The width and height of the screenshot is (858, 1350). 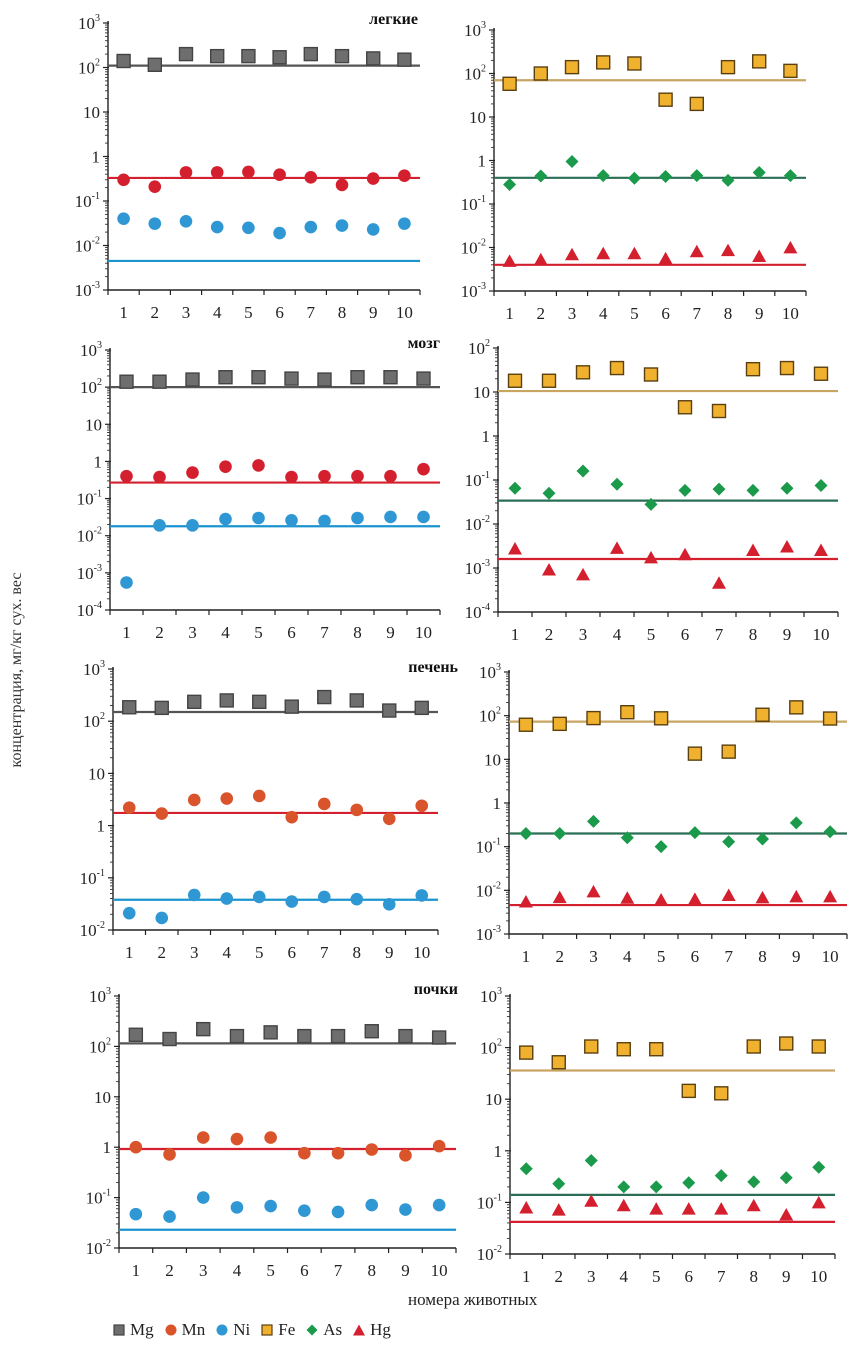 I want to click on panel-liver-left: 10⁻² 10⁻¹ 1 10 102 103 1 2 3 4 5 6 7 8 9 10 печень, so click(x=269, y=810).